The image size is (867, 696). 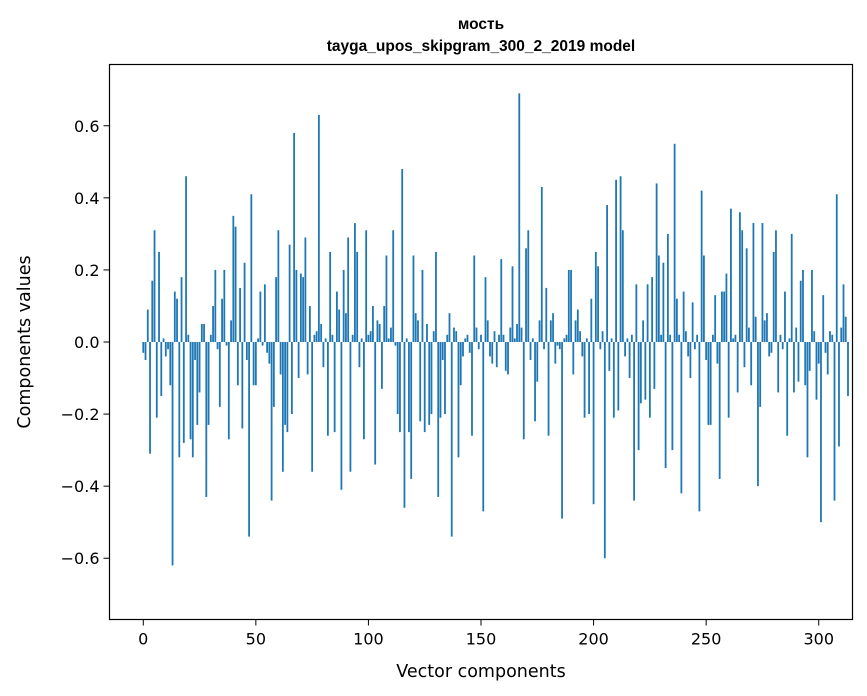 What do you see at coordinates (86, 126) in the screenshot?
I see `y-tick-label: 0.6` at bounding box center [86, 126].